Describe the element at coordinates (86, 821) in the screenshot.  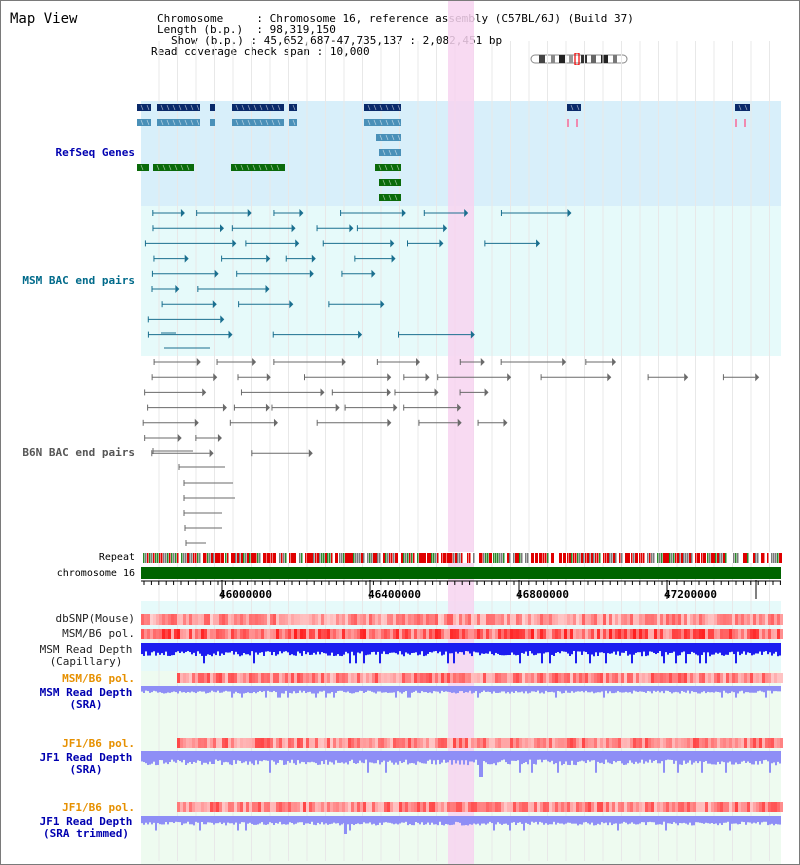
I see `jf1-depth-trim-line1: JF1 Read Depth` at that location.